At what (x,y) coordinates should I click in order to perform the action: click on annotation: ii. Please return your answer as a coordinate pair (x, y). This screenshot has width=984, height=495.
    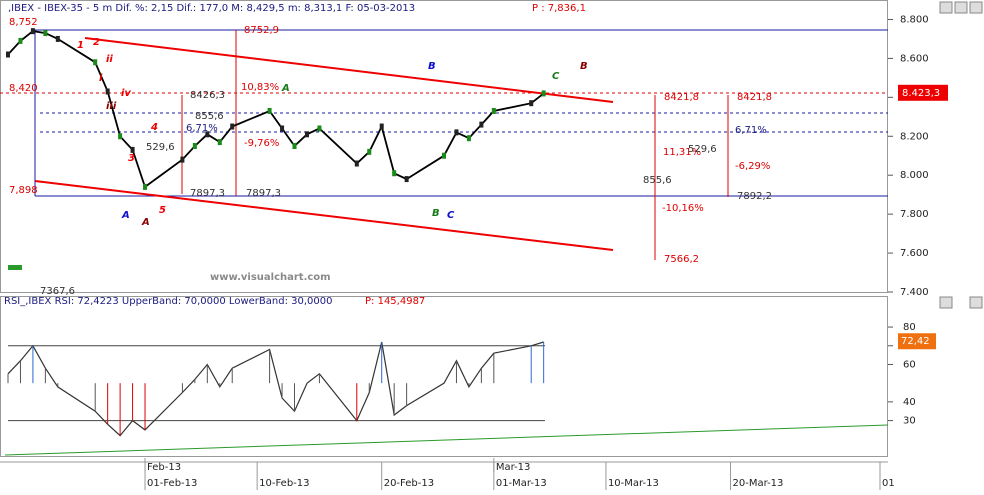
    Looking at the image, I should click on (109, 59).